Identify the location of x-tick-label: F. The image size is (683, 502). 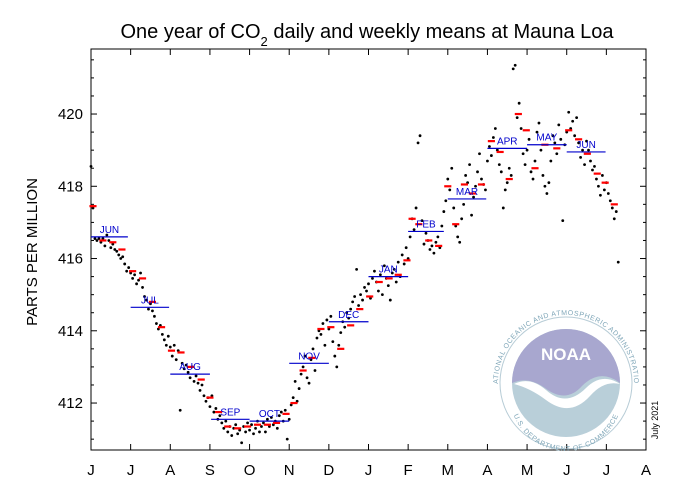
(408, 470).